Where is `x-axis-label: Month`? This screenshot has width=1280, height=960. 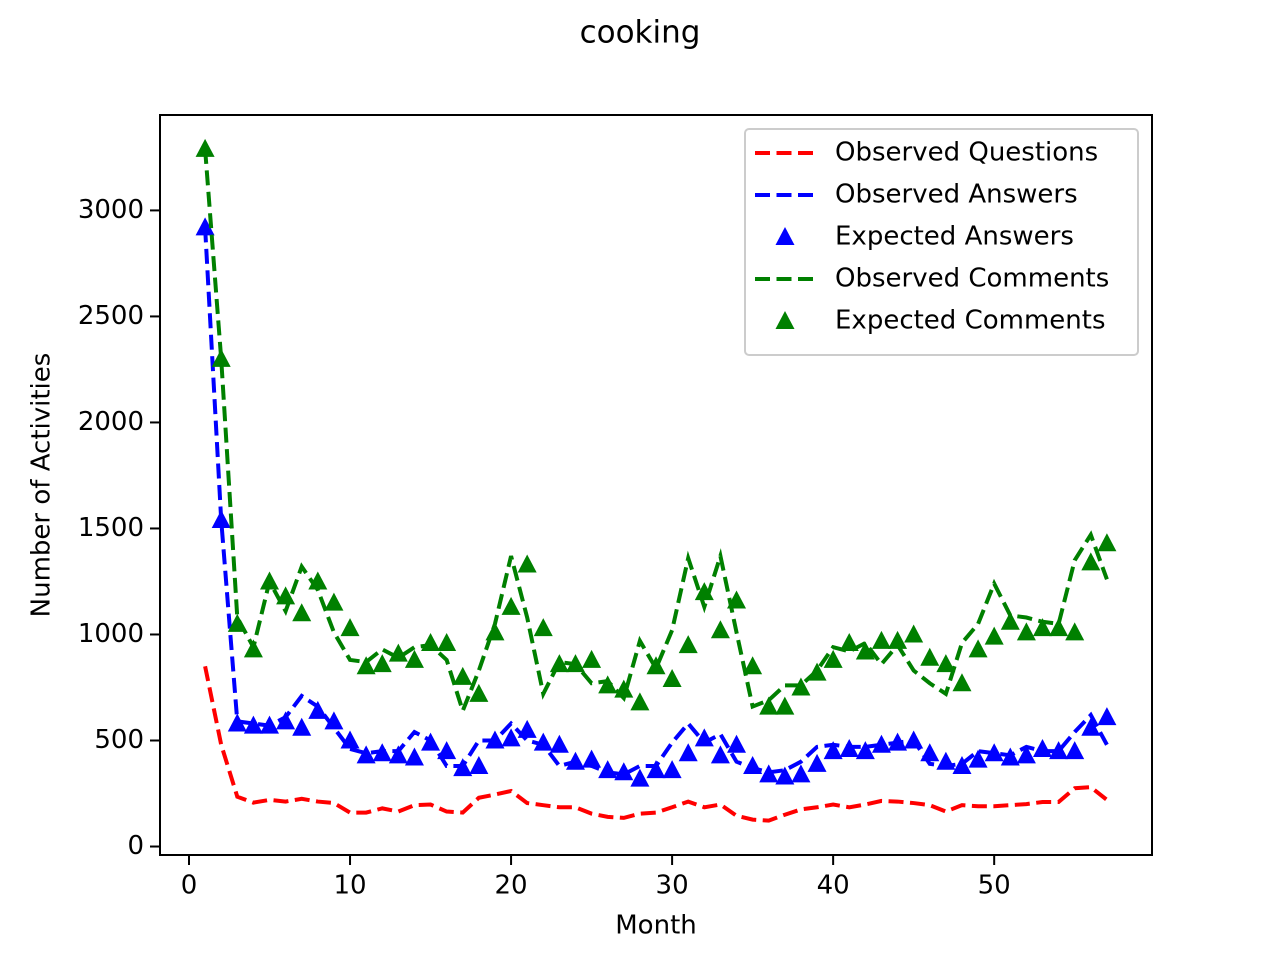
x-axis-label: Month is located at coordinates (656, 926).